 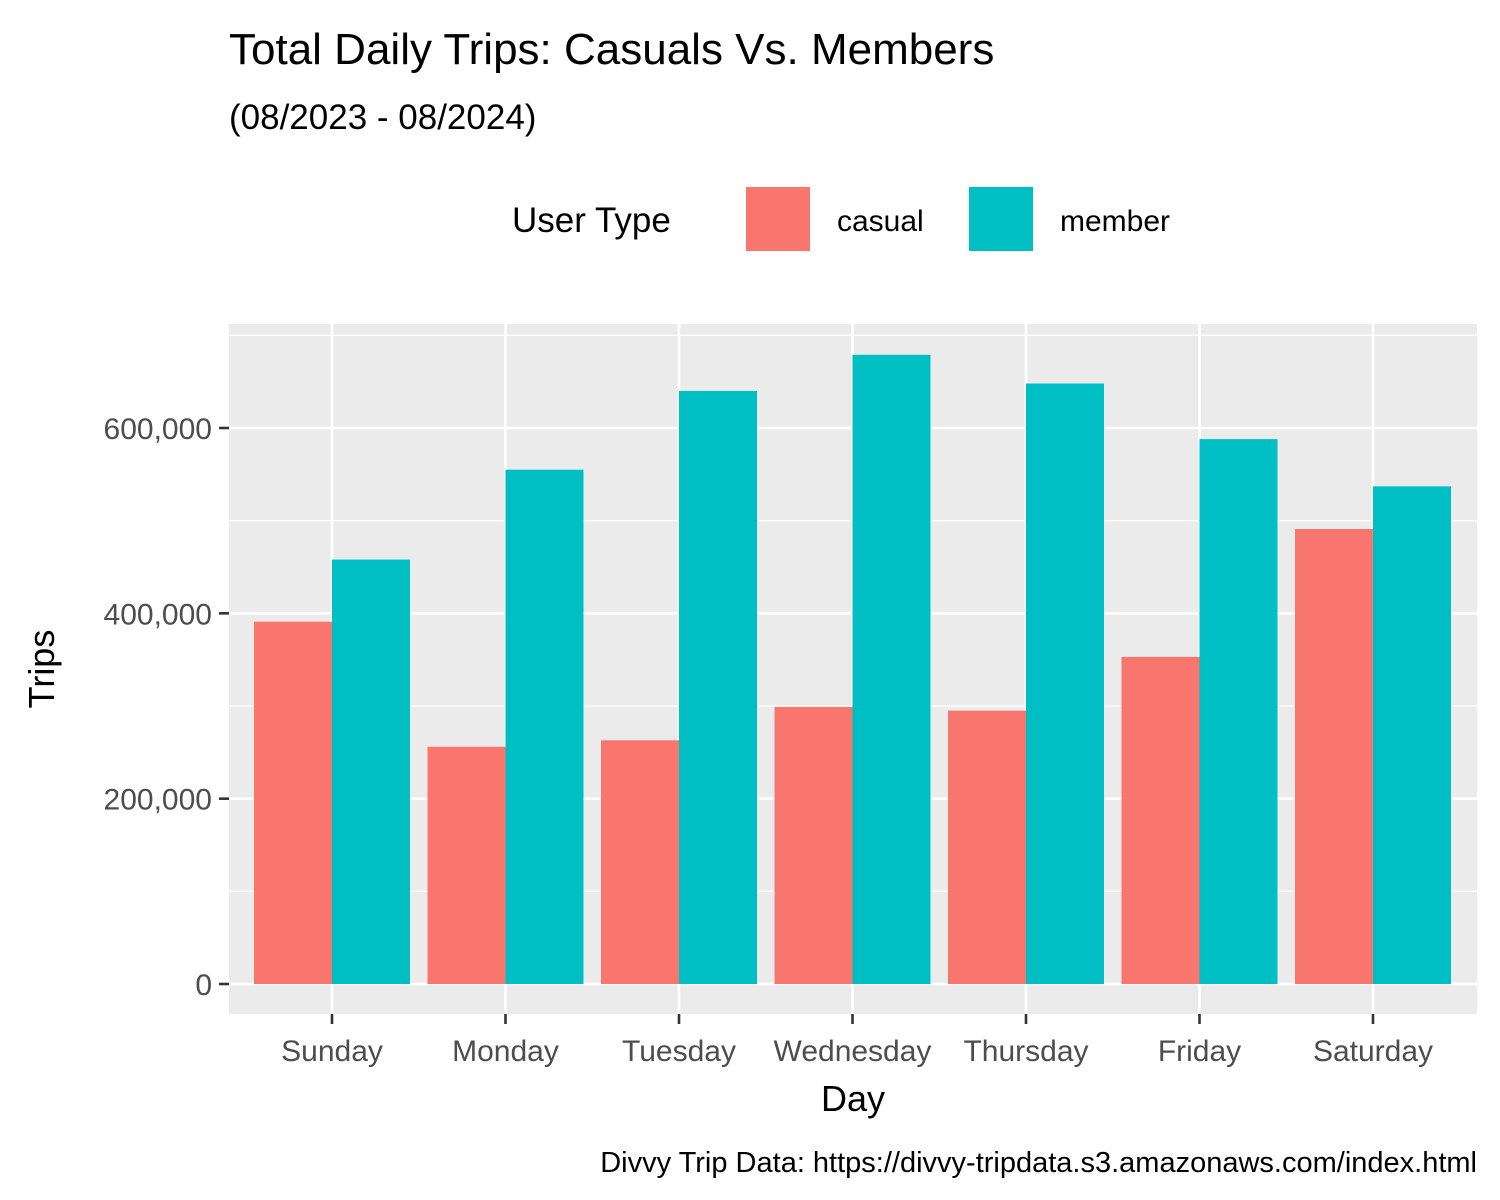 I want to click on y-tick-label: 400,000, so click(x=158, y=614).